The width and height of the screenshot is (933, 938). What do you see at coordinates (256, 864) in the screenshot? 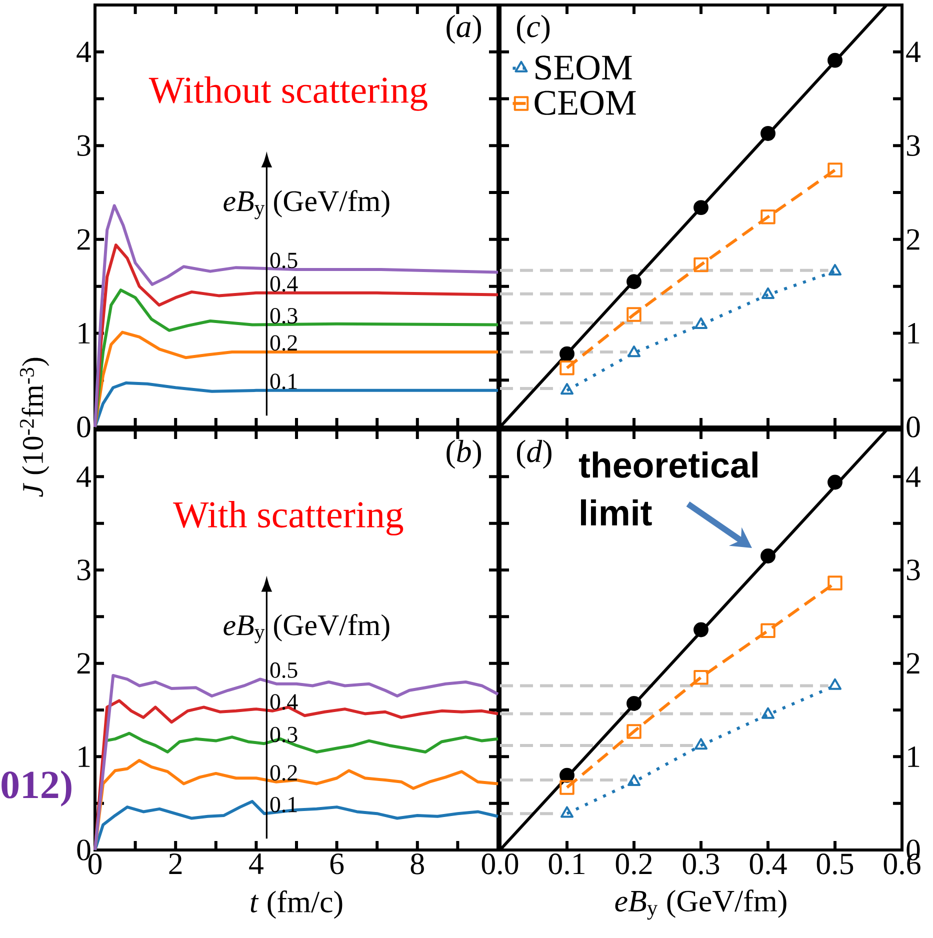
I see `x-tick-label: 4` at bounding box center [256, 864].